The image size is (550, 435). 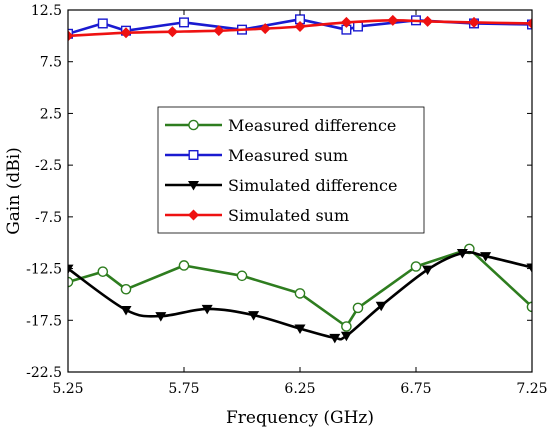 What do you see at coordinates (51, 114) in the screenshot?
I see `y-tick-label: 2.5` at bounding box center [51, 114].